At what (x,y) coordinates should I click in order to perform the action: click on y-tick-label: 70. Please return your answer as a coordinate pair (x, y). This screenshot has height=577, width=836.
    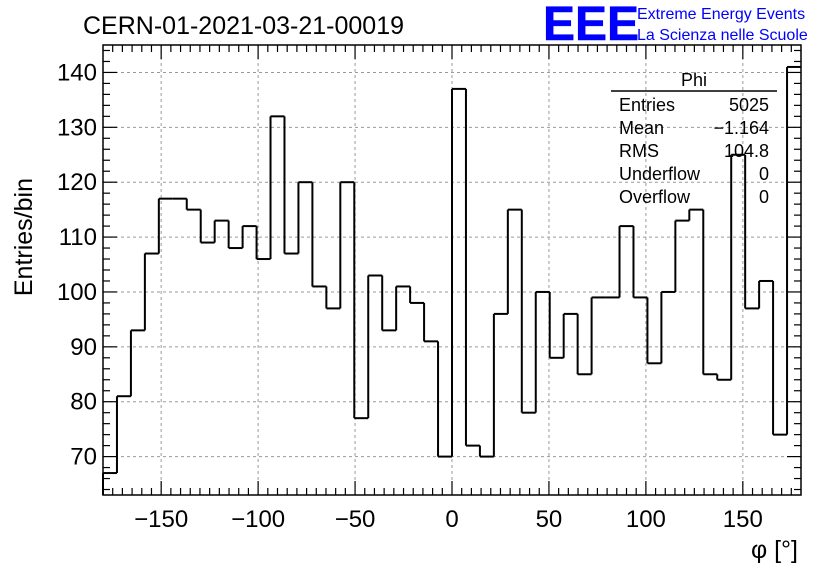
    Looking at the image, I should click on (83, 457).